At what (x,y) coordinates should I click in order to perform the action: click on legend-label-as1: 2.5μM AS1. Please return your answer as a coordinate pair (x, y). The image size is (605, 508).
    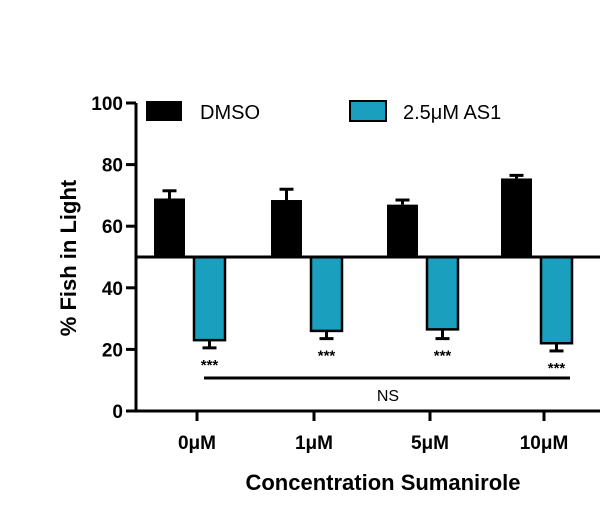
    Looking at the image, I should click on (452, 113).